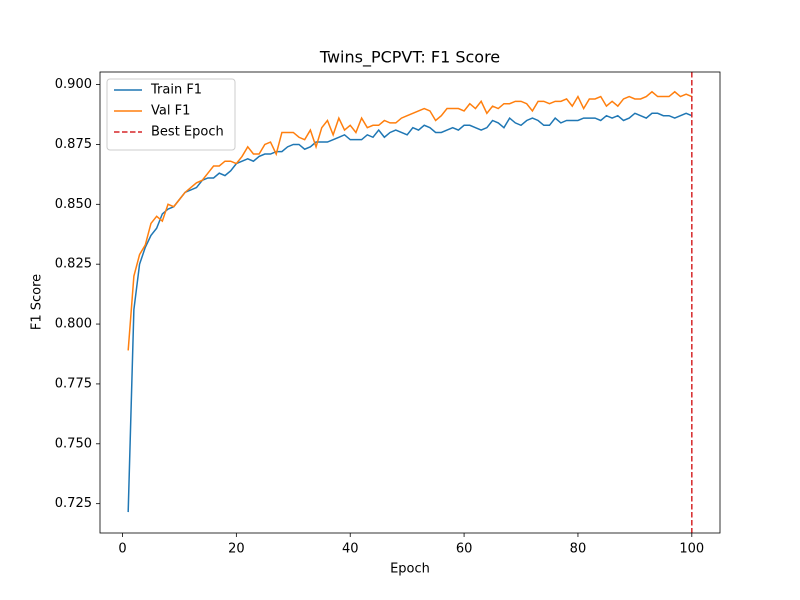  What do you see at coordinates (410, 569) in the screenshot?
I see `x-axis-label: Epoch` at bounding box center [410, 569].